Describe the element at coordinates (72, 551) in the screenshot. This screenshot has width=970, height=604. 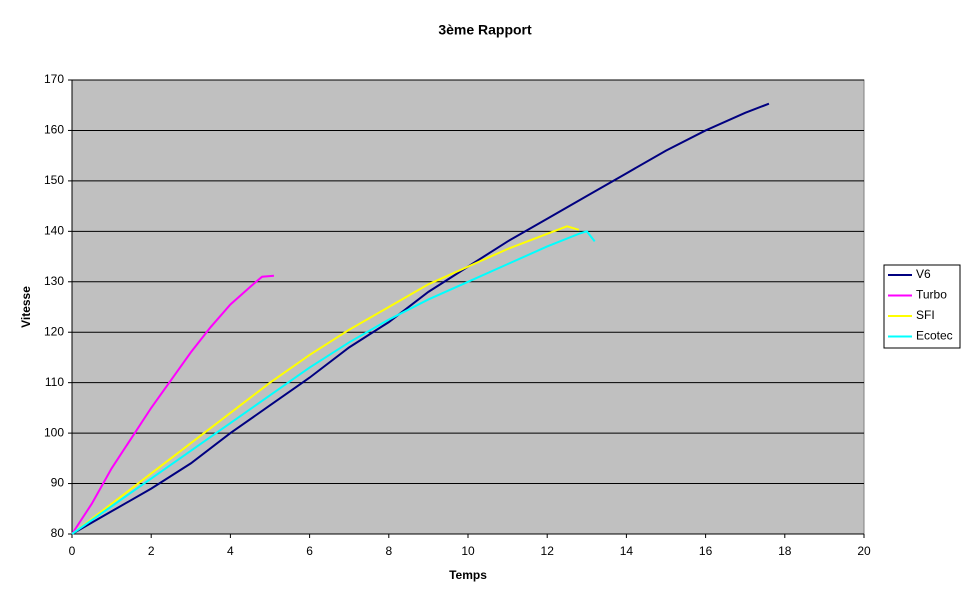
I see `x-tick-label: 0` at that location.